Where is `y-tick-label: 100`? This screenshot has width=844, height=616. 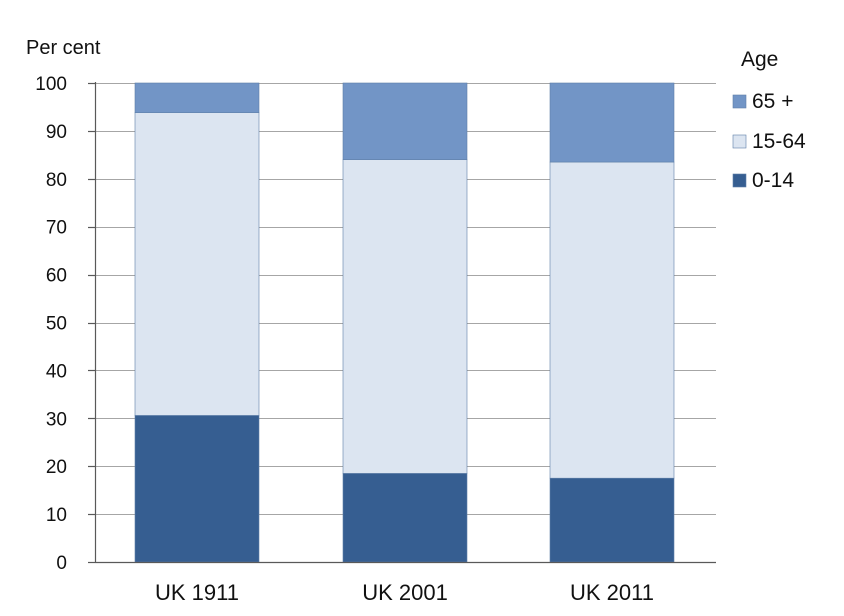
y-tick-label: 100 is located at coordinates (51, 84).